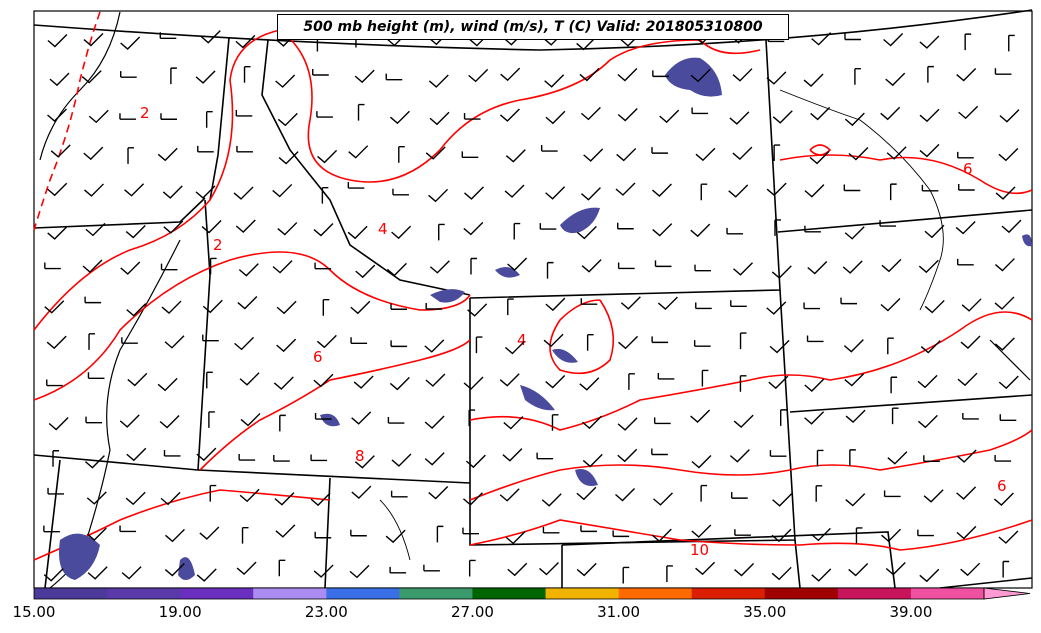 Image resolution: width=1041 pixels, height=633 pixels. What do you see at coordinates (765, 612) in the screenshot?
I see `colorbar-tick-label: 35.00` at bounding box center [765, 612].